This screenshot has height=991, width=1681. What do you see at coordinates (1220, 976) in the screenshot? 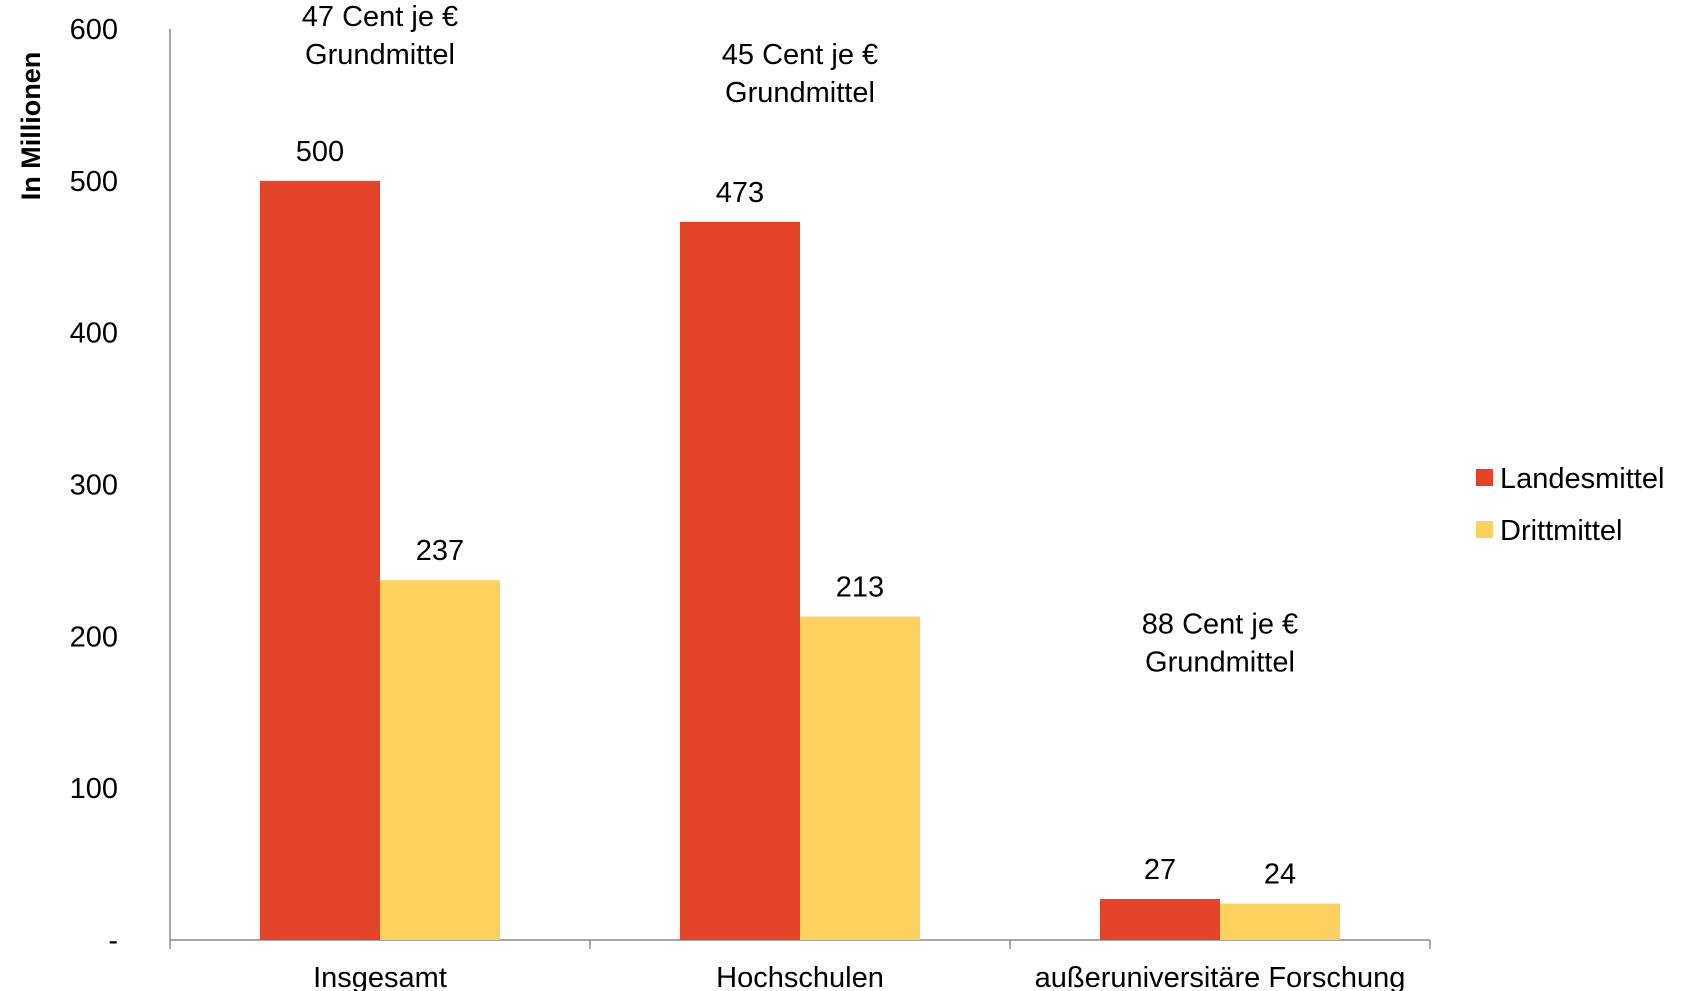
I see `x-category-label: außeruniversitäre Forschung` at bounding box center [1220, 976].